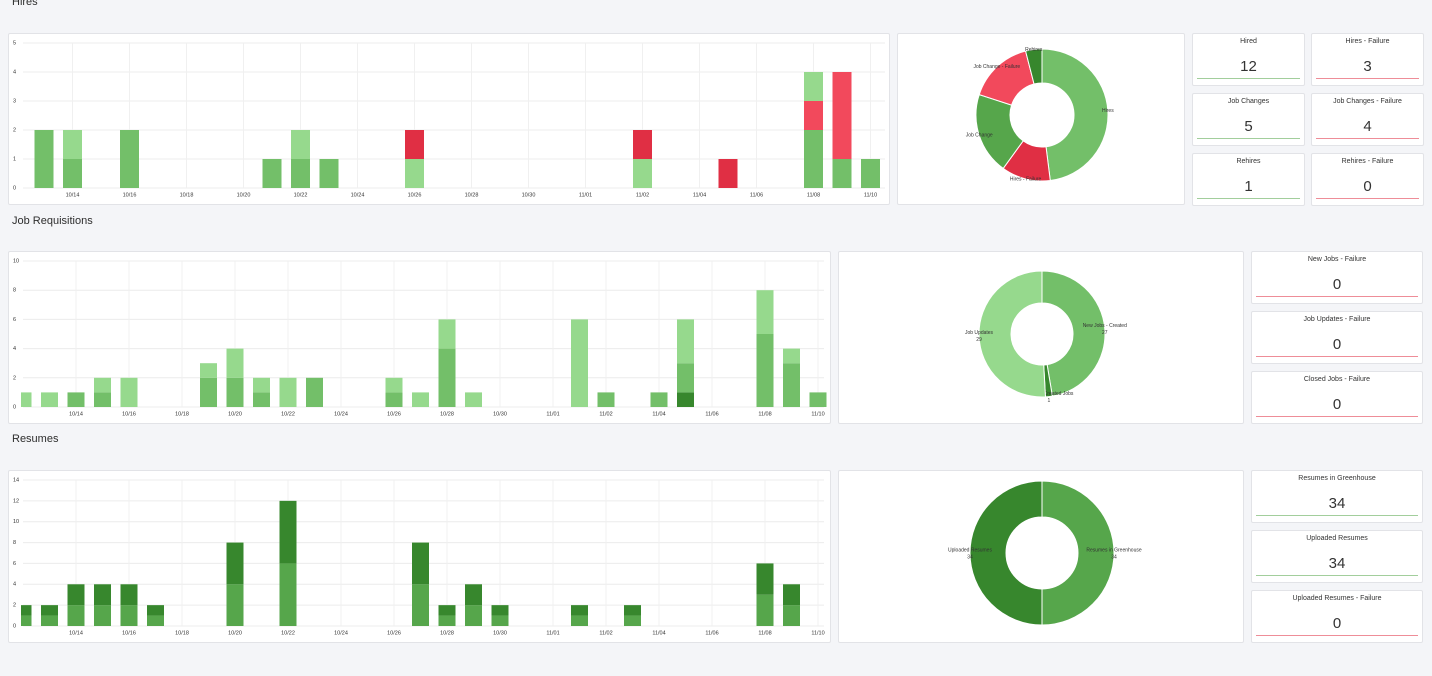 The width and height of the screenshot is (1432, 676). Describe the element at coordinates (1337, 337) in the screenshot. I see `stat-panel: Job Updates - Failure 0` at that location.